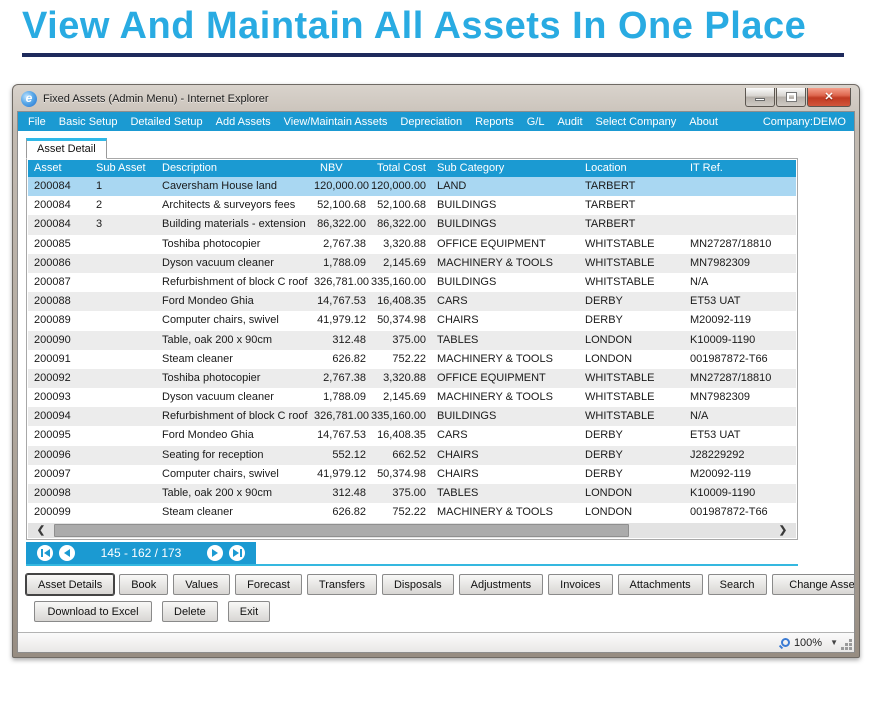  Describe the element at coordinates (636, 121) in the screenshot. I see `menu-item-select-company: Select Company` at that location.